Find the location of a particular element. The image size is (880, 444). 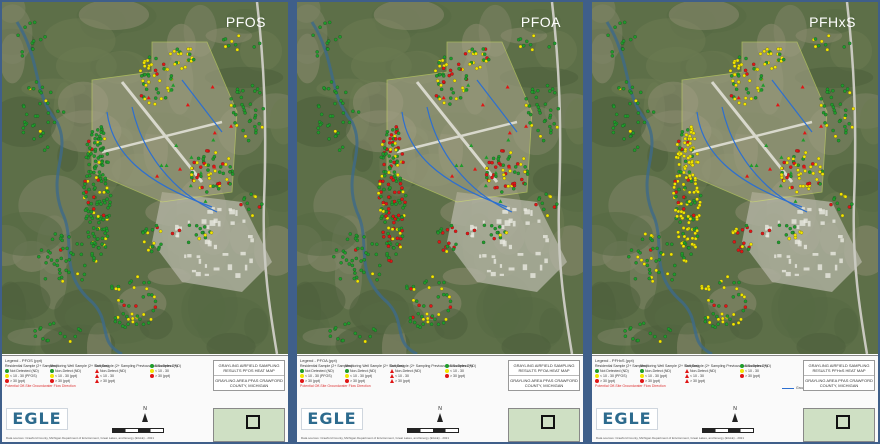

legend-label: Non-Detect (ND) is located at coordinates (758, 366).